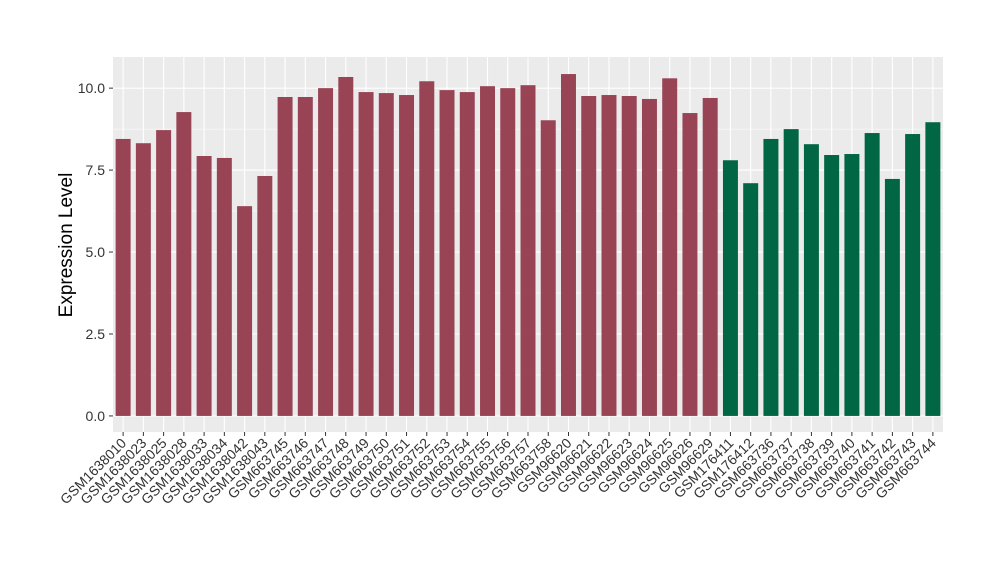 The height and width of the screenshot is (585, 1000). What do you see at coordinates (96, 170) in the screenshot?
I see `y-tick-label: 7.5` at bounding box center [96, 170].